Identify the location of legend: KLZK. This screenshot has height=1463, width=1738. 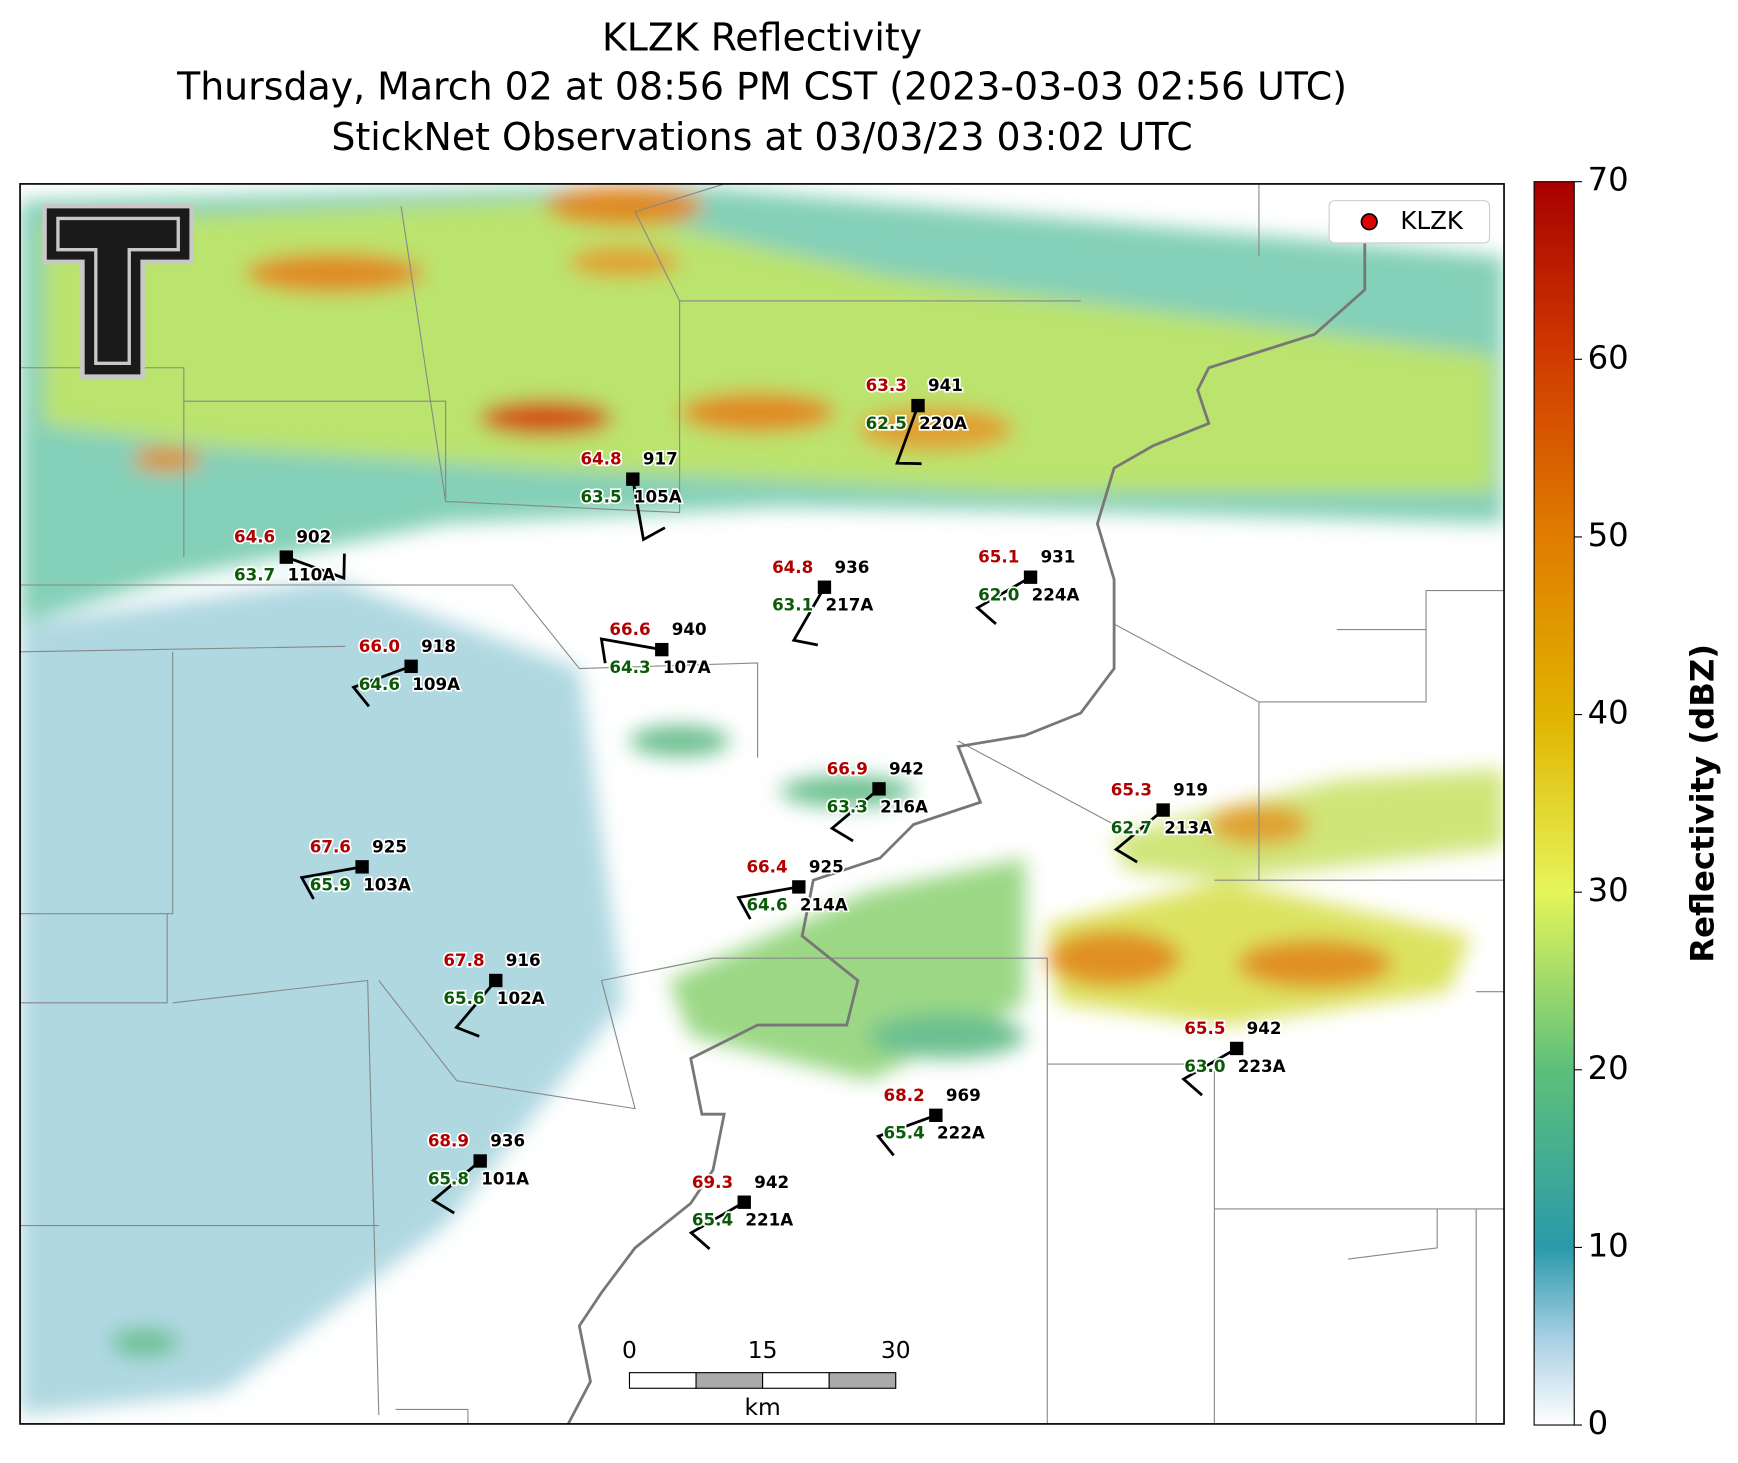
(1409, 222).